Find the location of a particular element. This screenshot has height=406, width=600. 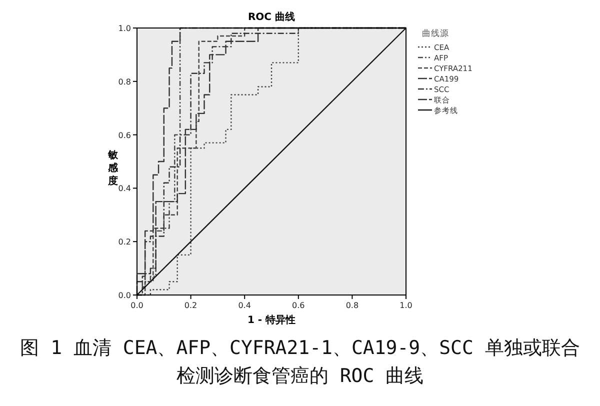

x-tick-label: 0.8 is located at coordinates (352, 305).